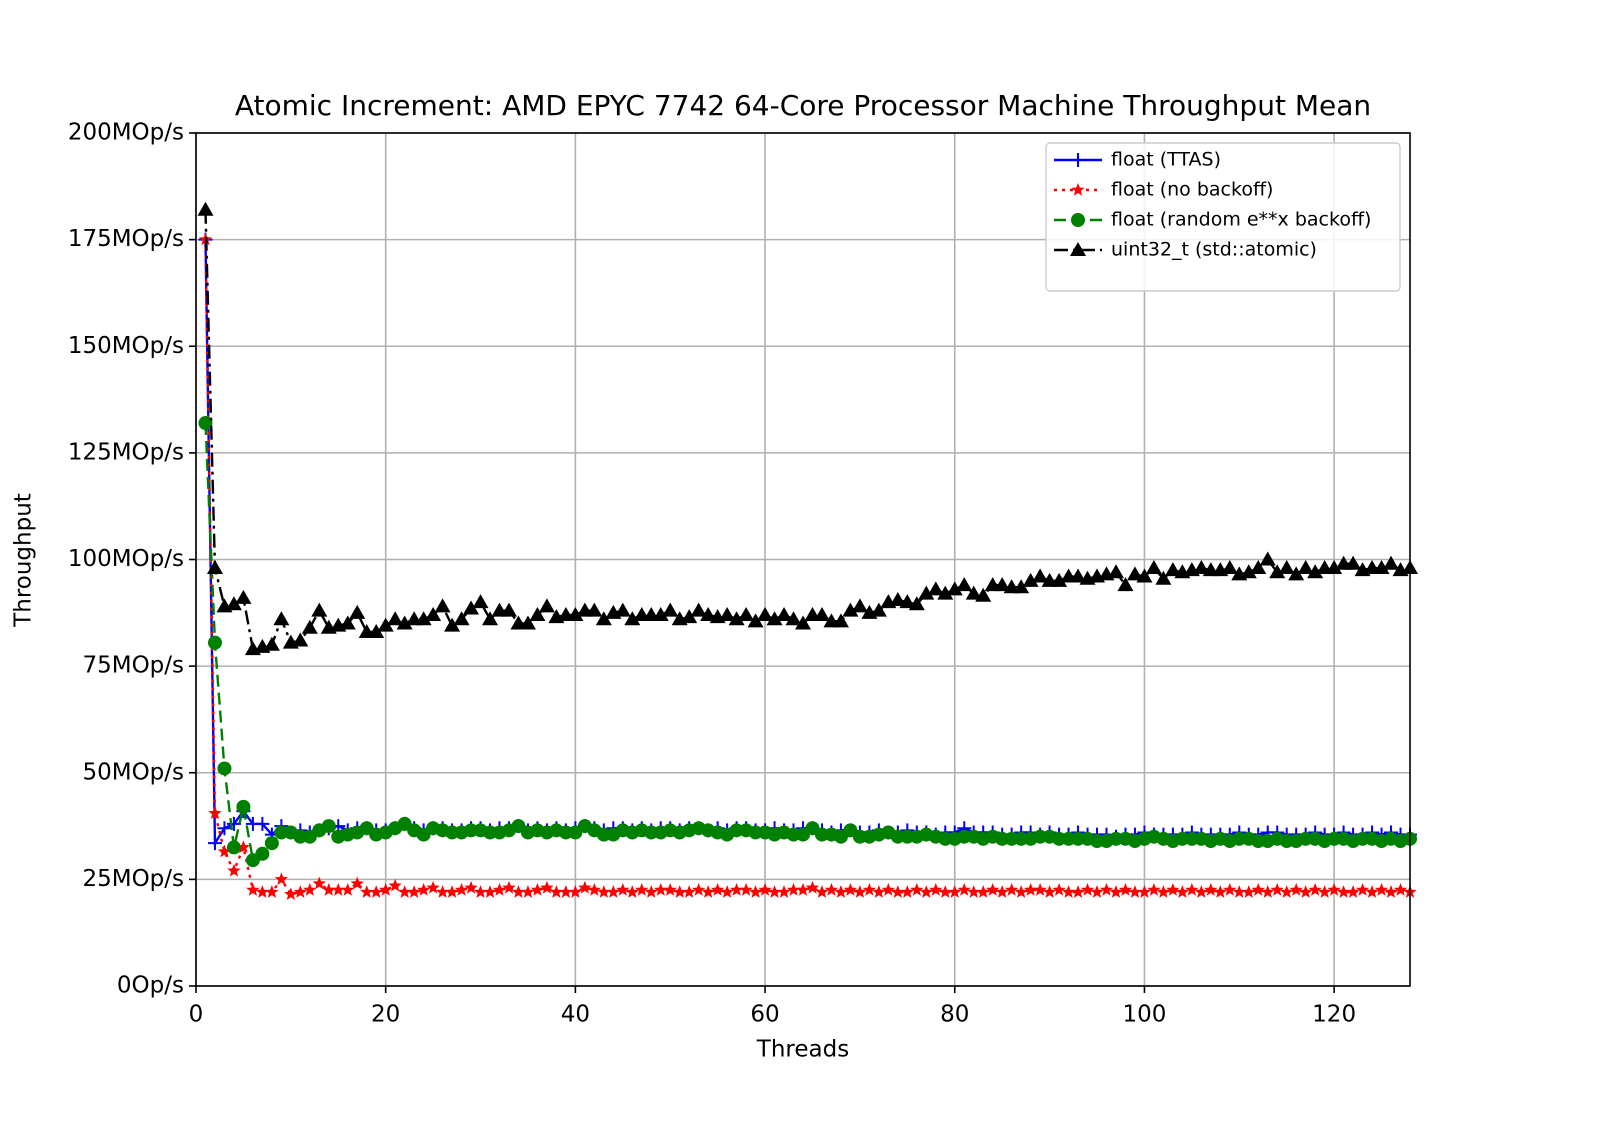 The height and width of the screenshot is (1135, 1600). I want to click on x-tick-label: 40, so click(575, 1015).